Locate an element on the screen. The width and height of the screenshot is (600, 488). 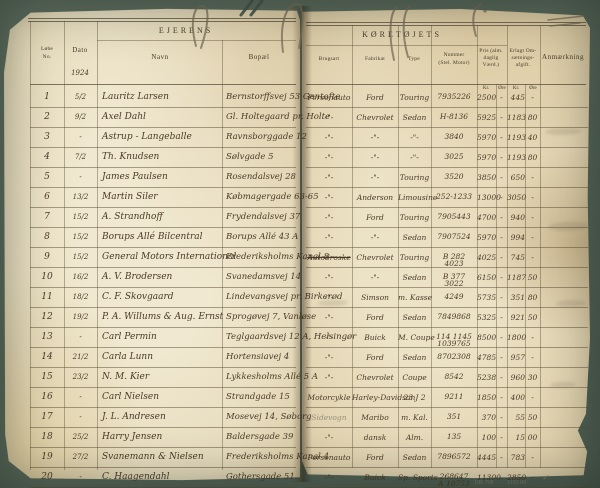
cell-owner-name: Carl Permin is located at coordinates (129, 336).